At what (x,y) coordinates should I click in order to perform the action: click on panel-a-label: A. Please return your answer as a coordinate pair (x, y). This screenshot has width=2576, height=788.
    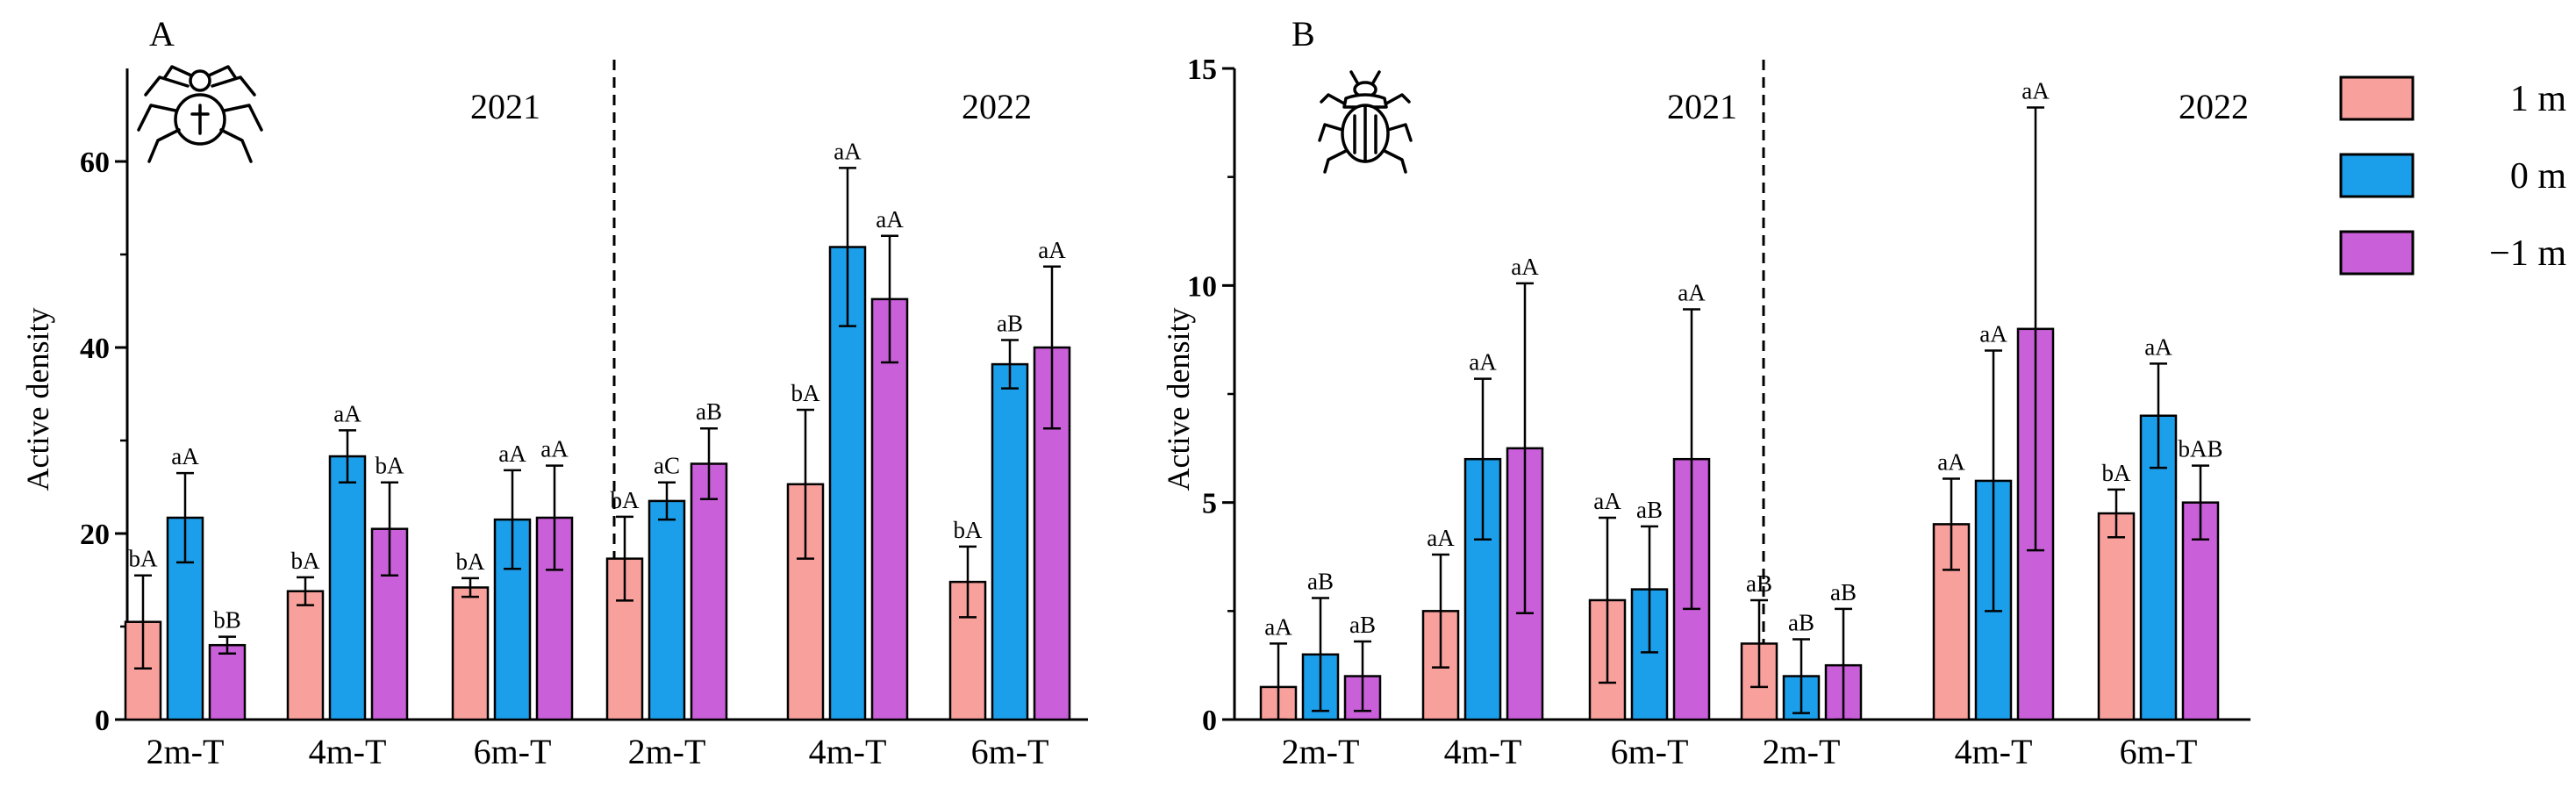
    Looking at the image, I should click on (162, 34).